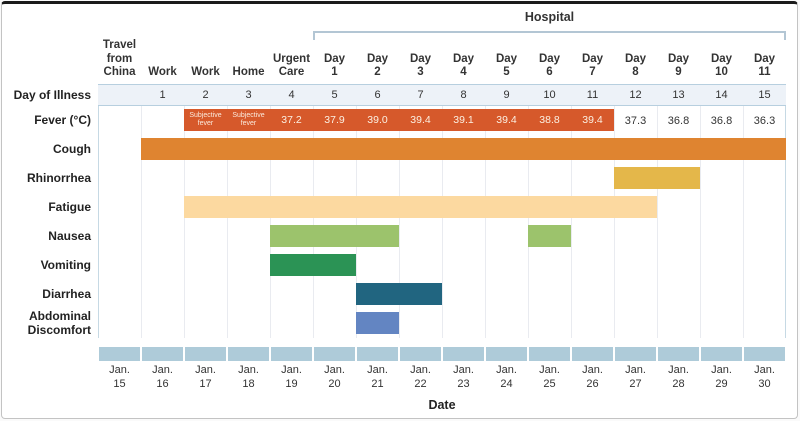  What do you see at coordinates (162, 95) in the screenshot?
I see `day-of-illness-value-1: 1` at bounding box center [162, 95].